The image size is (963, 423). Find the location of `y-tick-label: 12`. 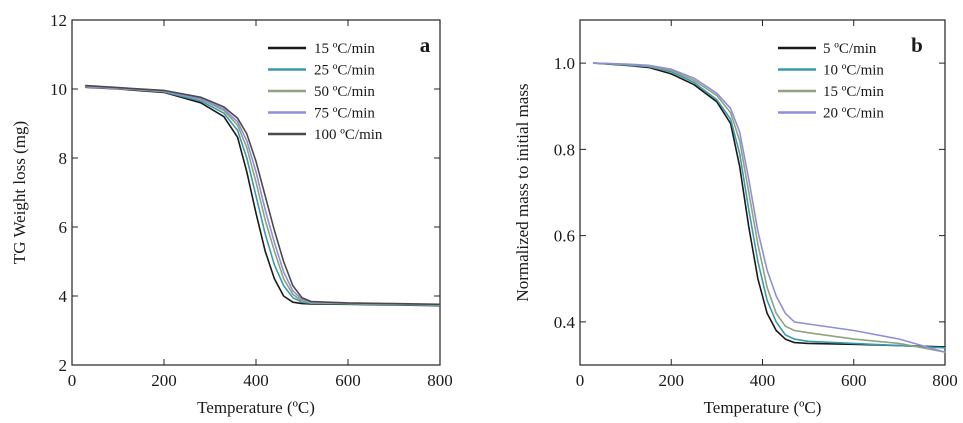

y-tick-label: 12 is located at coordinates (58, 20).